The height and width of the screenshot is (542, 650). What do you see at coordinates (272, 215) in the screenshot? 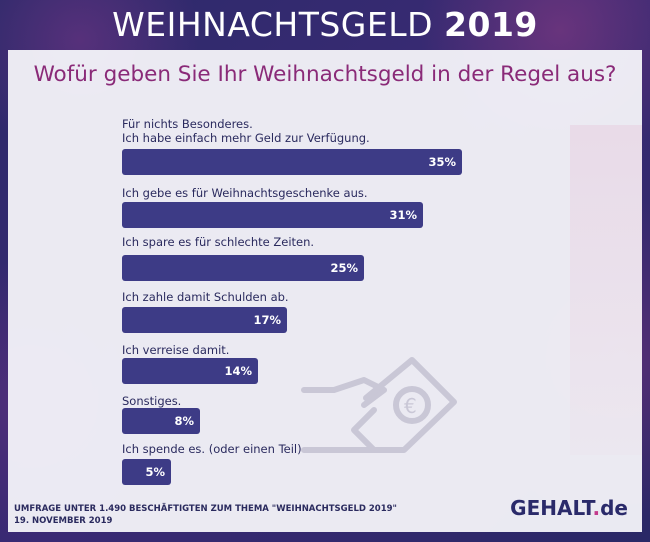
I see `bar: 31%` at bounding box center [272, 215].